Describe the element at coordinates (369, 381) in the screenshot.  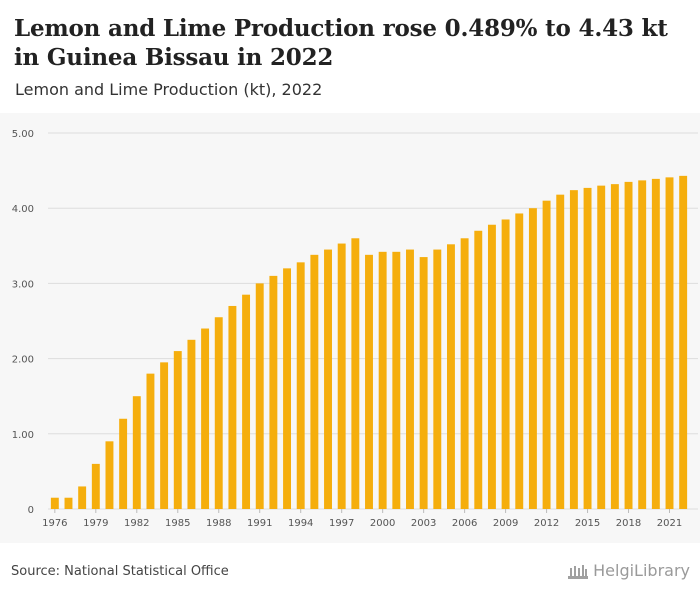
I see `bar-1999` at that location.